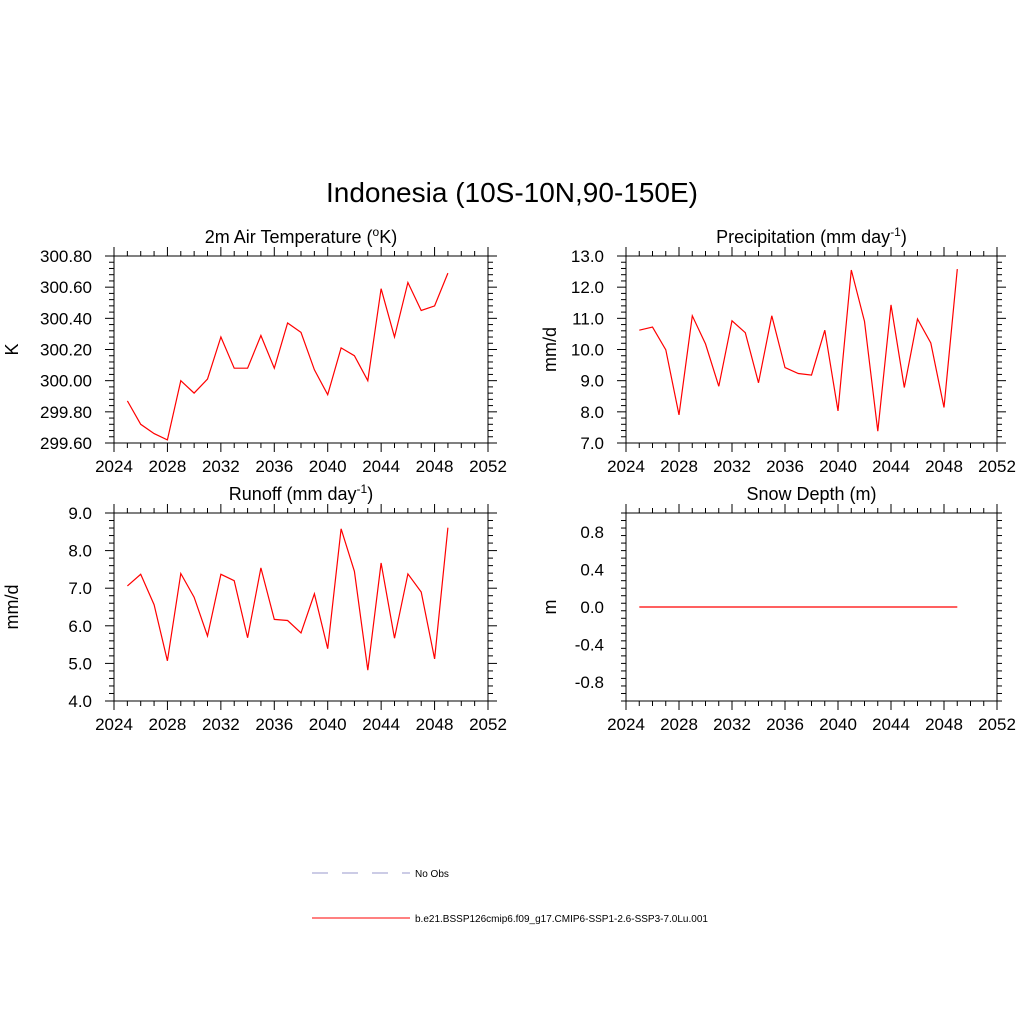 This screenshot has width=1024, height=1024. Describe the element at coordinates (589, 645) in the screenshot. I see `y-tick-label: -0.4` at that location.